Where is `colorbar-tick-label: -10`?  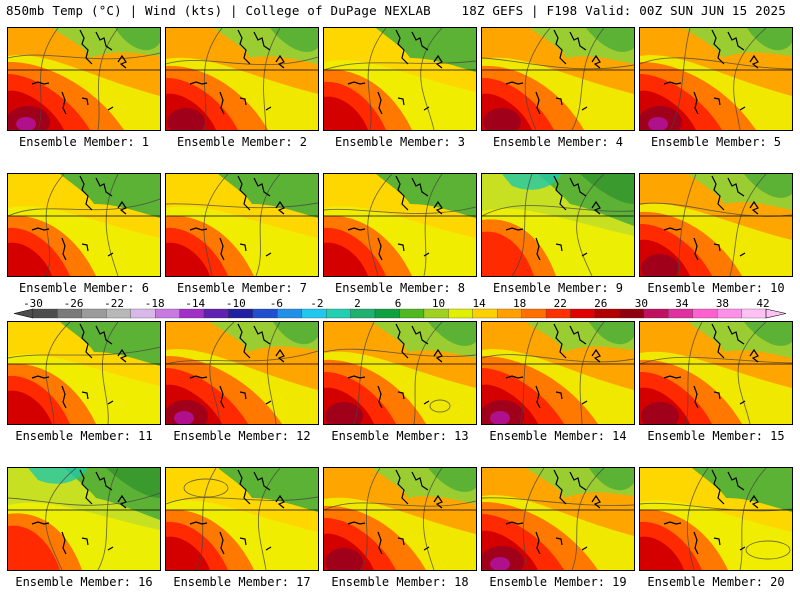 colorbar-tick-label: -10 is located at coordinates (236, 304).